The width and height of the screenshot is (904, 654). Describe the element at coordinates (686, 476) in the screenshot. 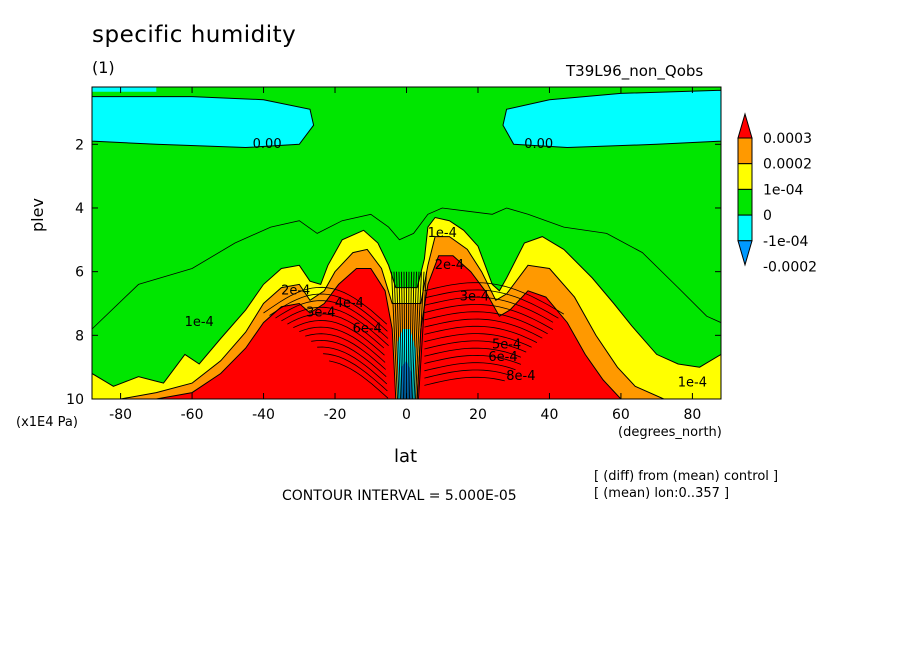

I see `diff-note: [ (diff) from (mean) control ]` at that location.